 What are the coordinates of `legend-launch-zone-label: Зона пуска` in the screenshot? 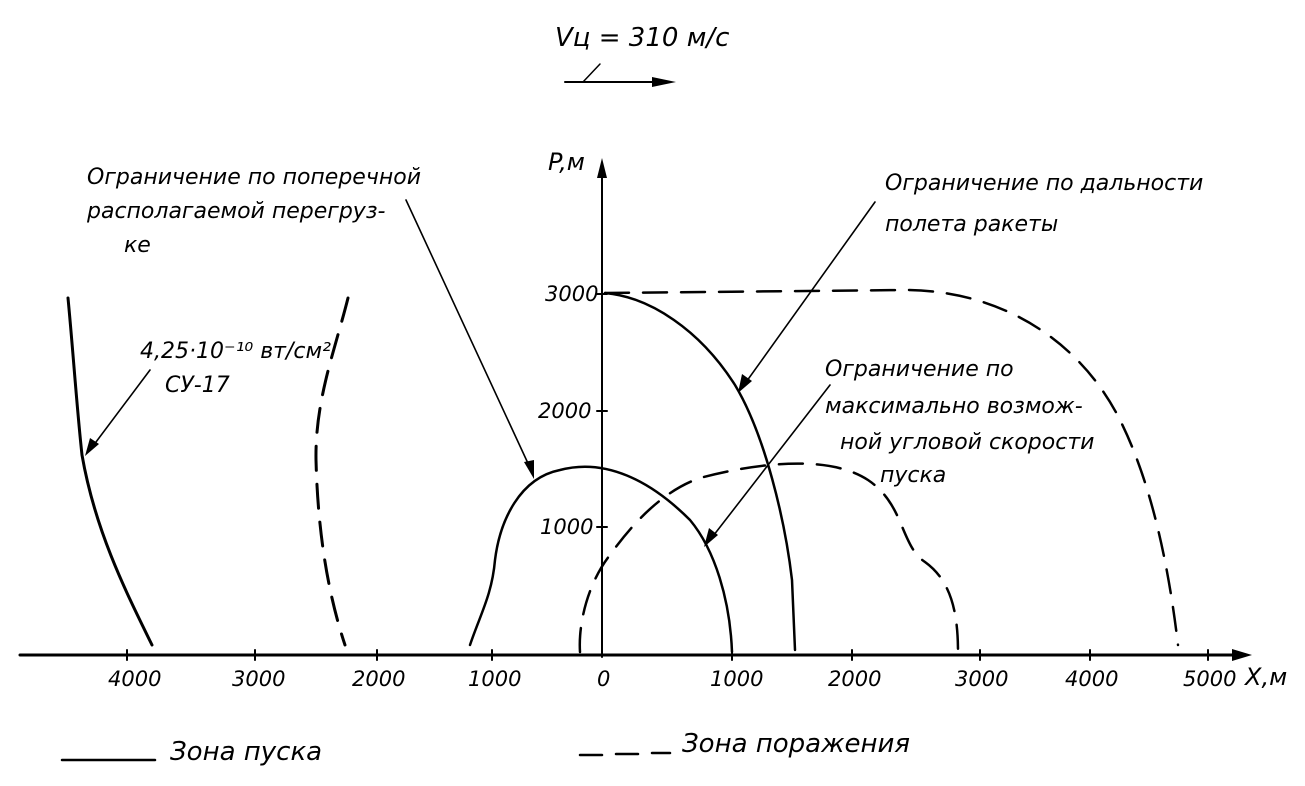 It's located at (246, 752).